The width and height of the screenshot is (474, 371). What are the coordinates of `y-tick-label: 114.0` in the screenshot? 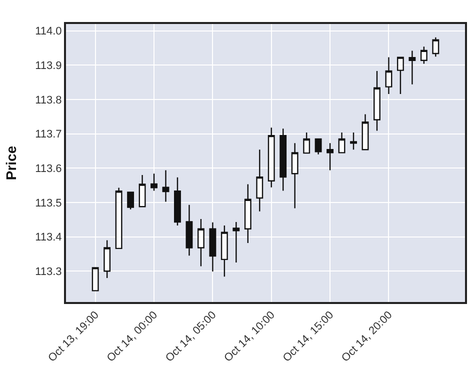 It's located at (48, 32).